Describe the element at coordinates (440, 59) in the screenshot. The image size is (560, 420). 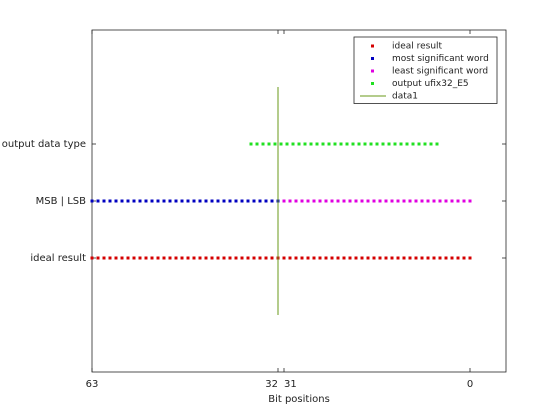
I see `legend-label: most significant word` at that location.